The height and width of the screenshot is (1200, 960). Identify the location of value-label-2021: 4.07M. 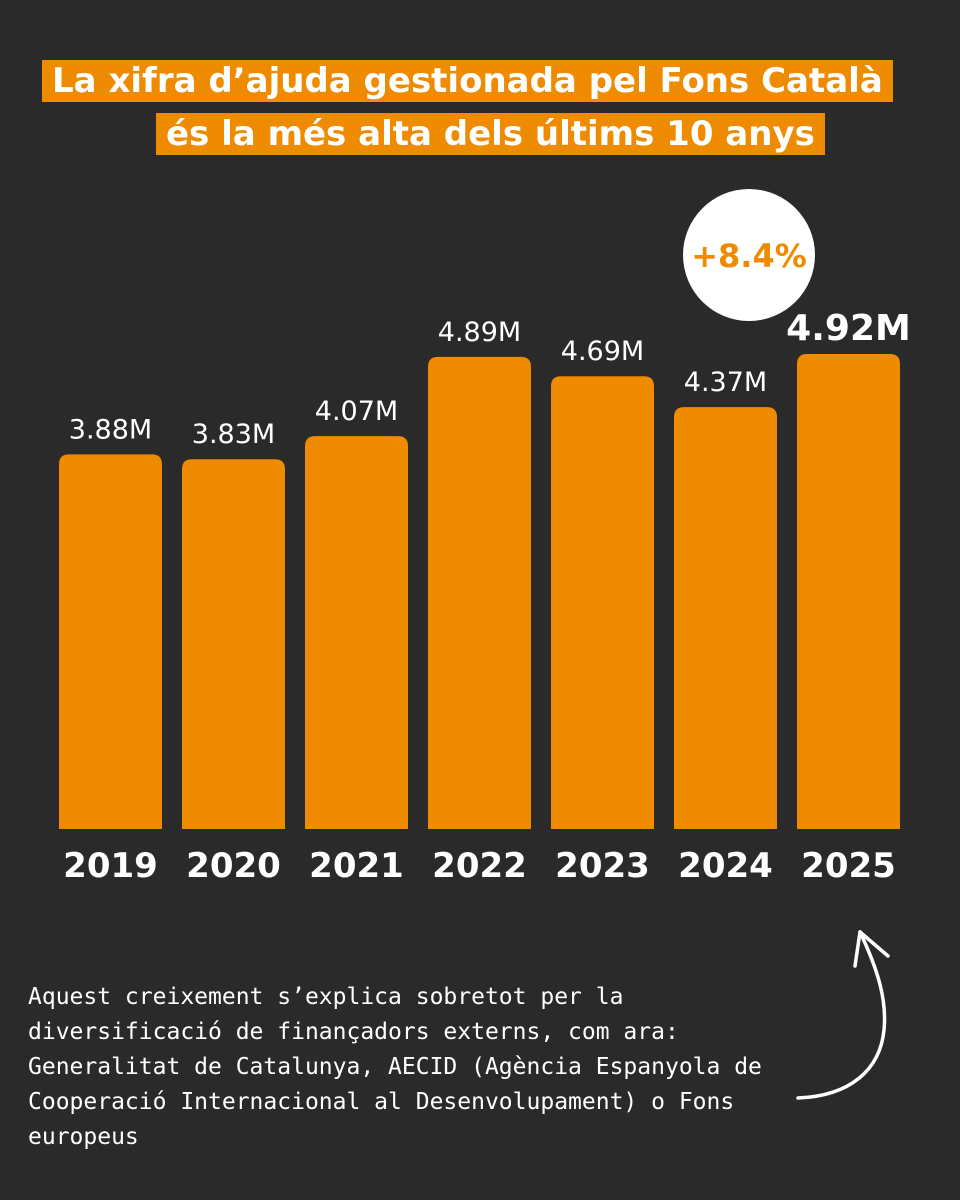
(356, 411).